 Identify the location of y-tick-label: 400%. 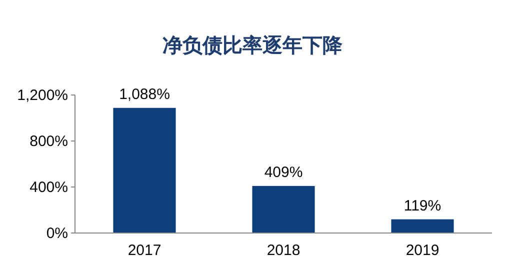
(49, 187).